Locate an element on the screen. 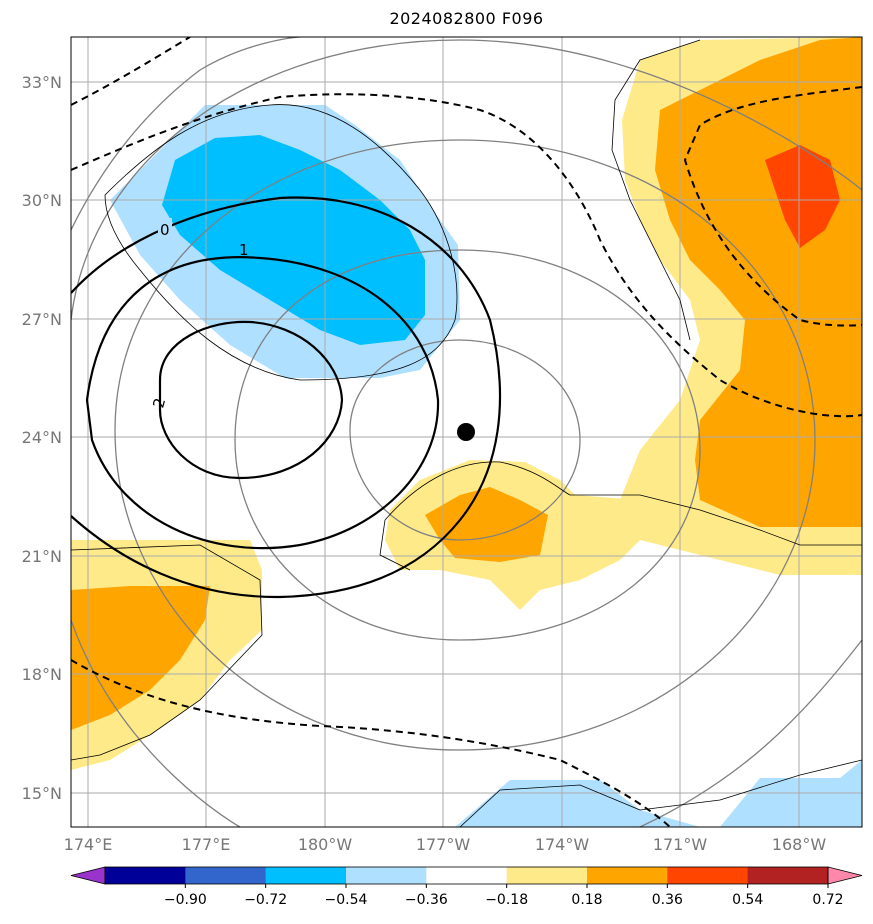 The image size is (873, 924). colorbar-tick-label: −0.36 is located at coordinates (426, 900).